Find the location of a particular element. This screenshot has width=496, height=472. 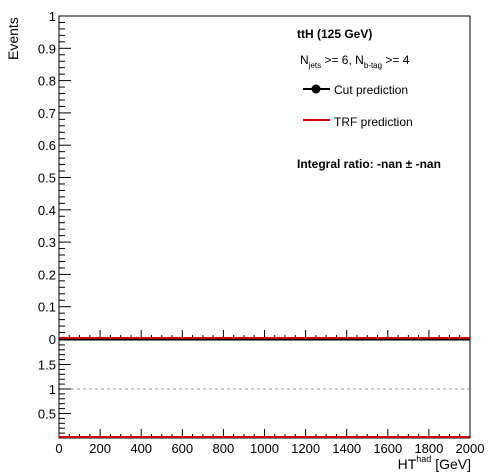

y-tick-label: 0 is located at coordinates (52, 339).